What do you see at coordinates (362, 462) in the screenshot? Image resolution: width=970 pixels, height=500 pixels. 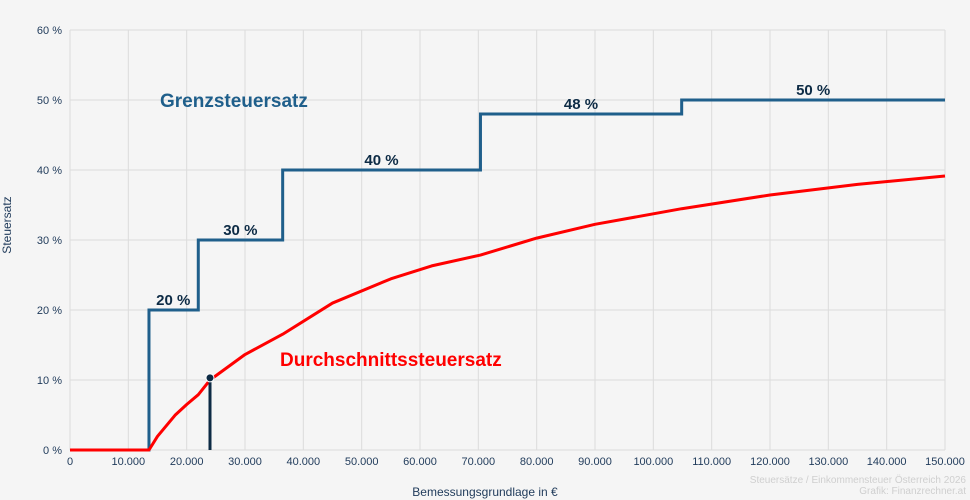 I see `x-tick-label: 50.000` at bounding box center [362, 462].